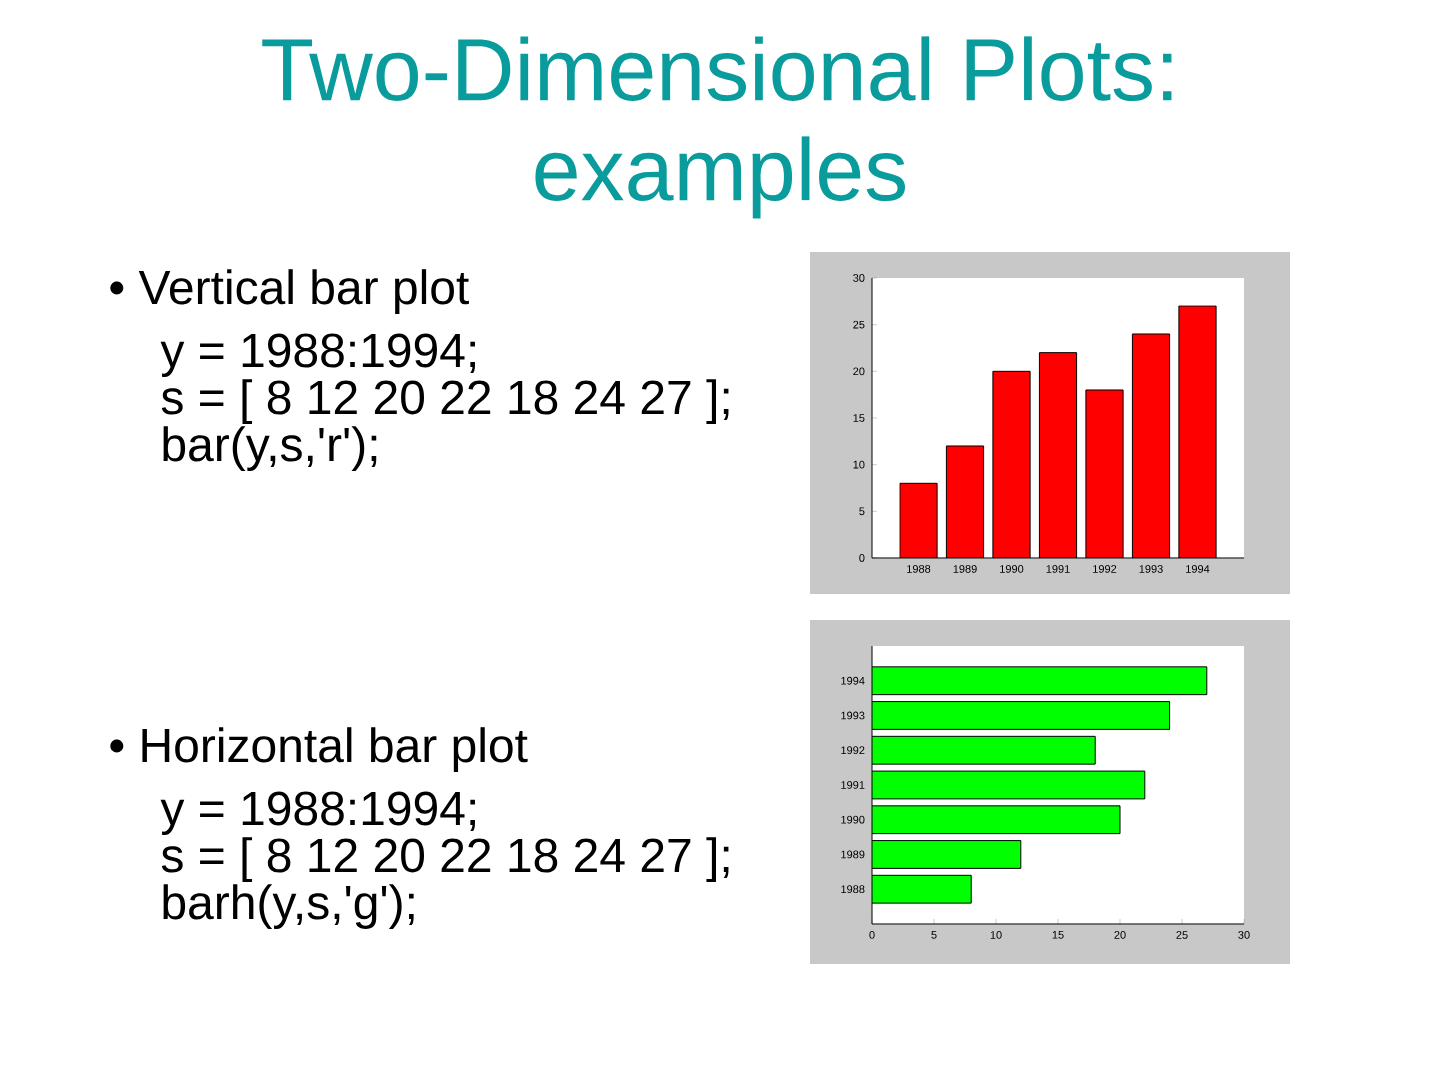 The height and width of the screenshot is (1080, 1440). What do you see at coordinates (319, 749) in the screenshot?
I see `text: • Horizontal bar plot` at bounding box center [319, 749].